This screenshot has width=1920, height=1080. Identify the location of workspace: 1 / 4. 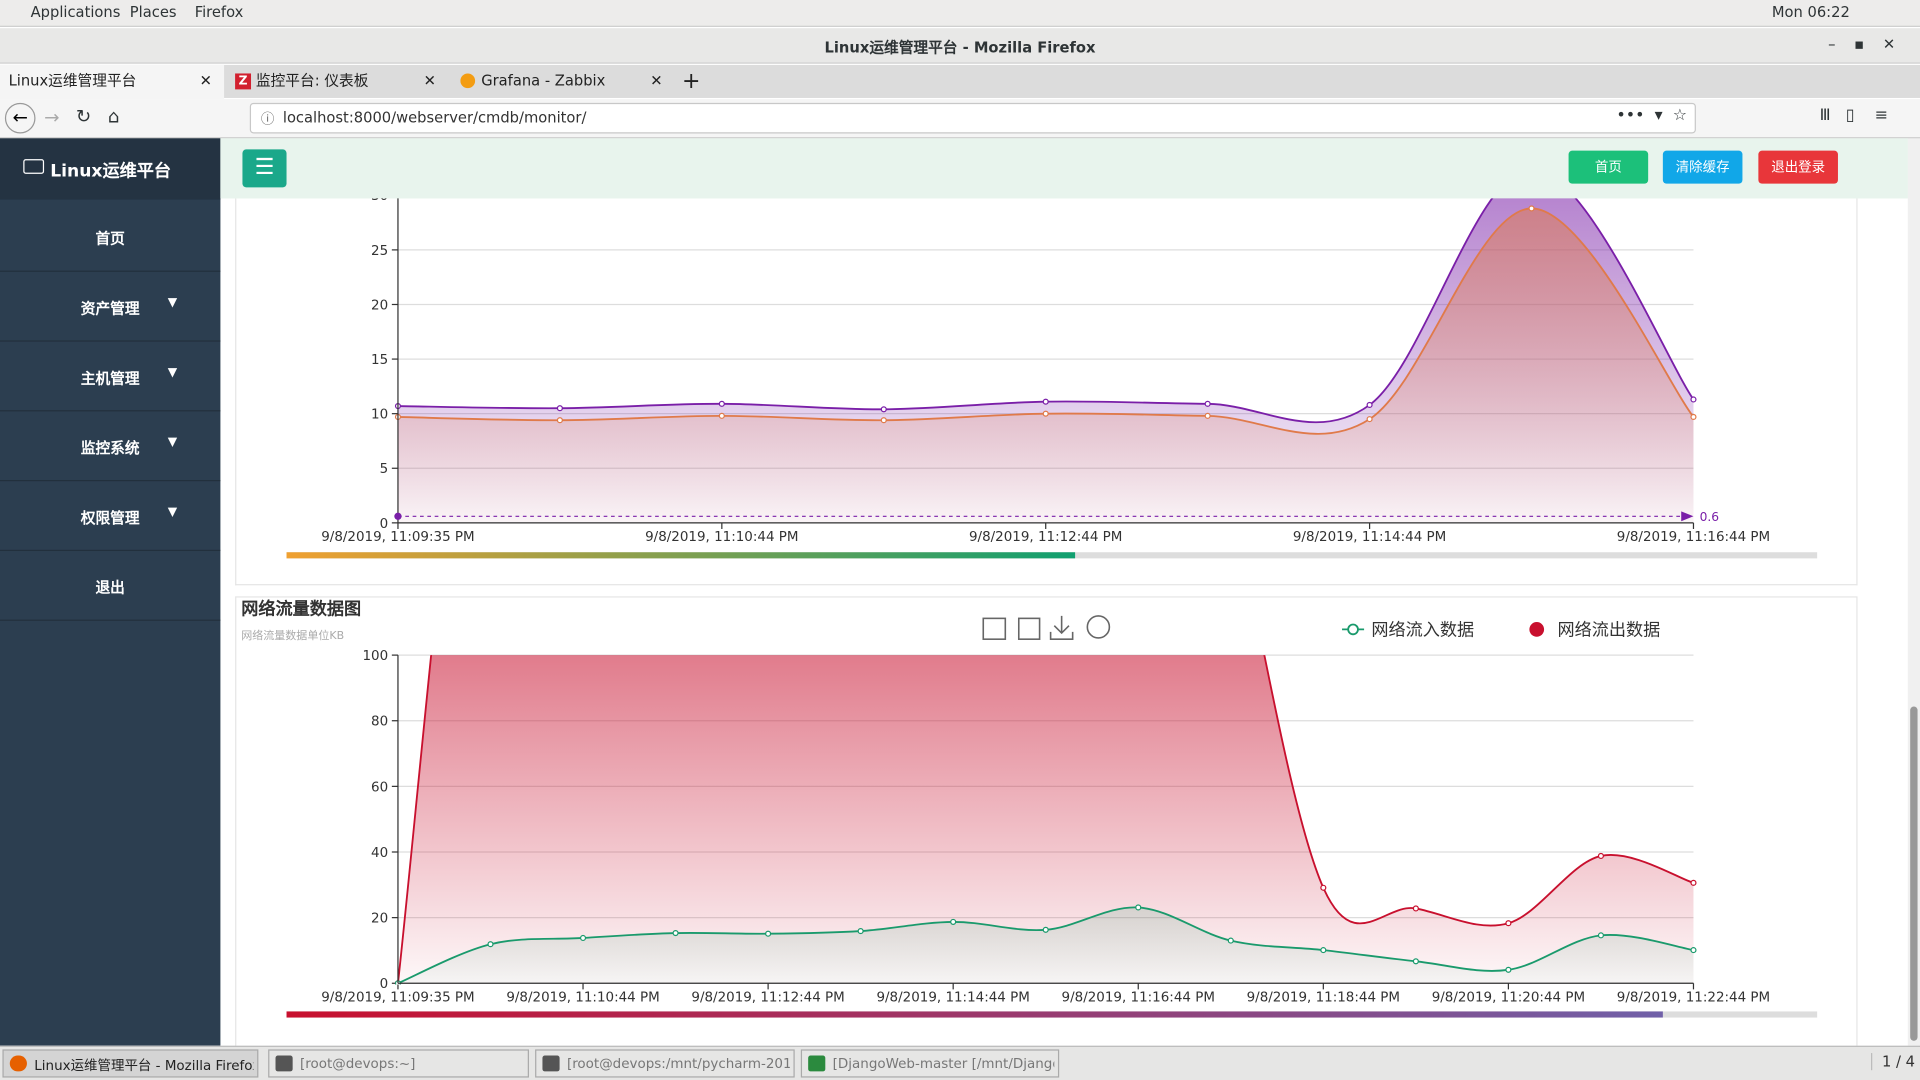
(1893, 1062).